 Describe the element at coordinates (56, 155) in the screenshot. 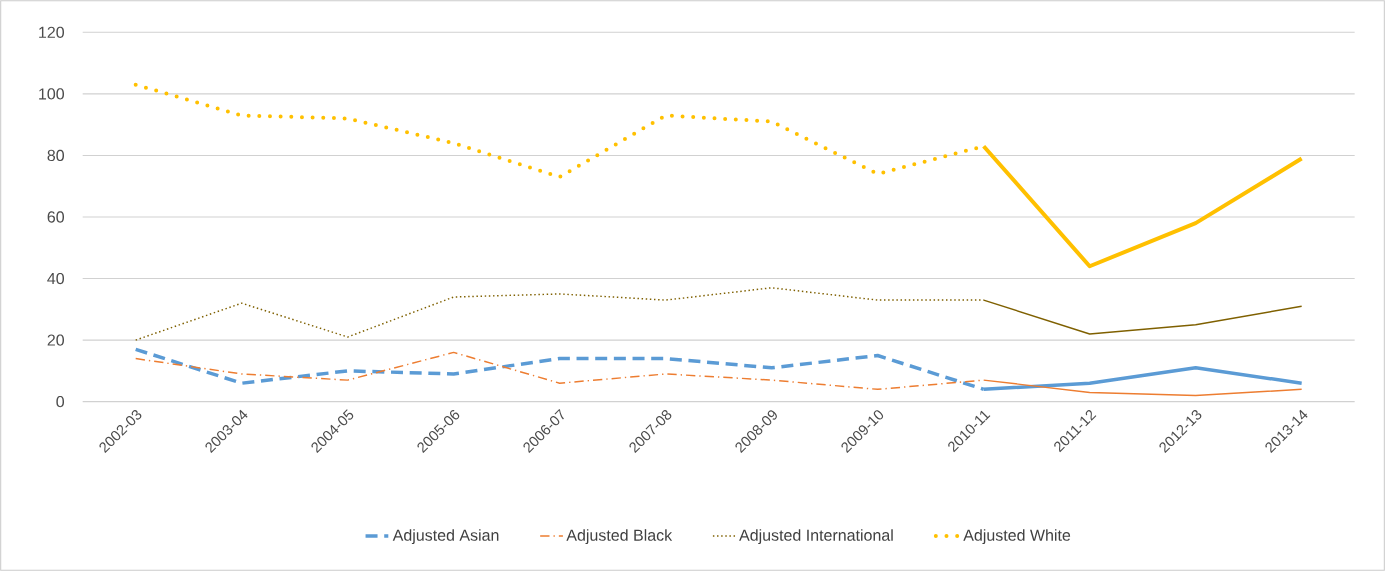

I see `y-tick-label: 80` at that location.